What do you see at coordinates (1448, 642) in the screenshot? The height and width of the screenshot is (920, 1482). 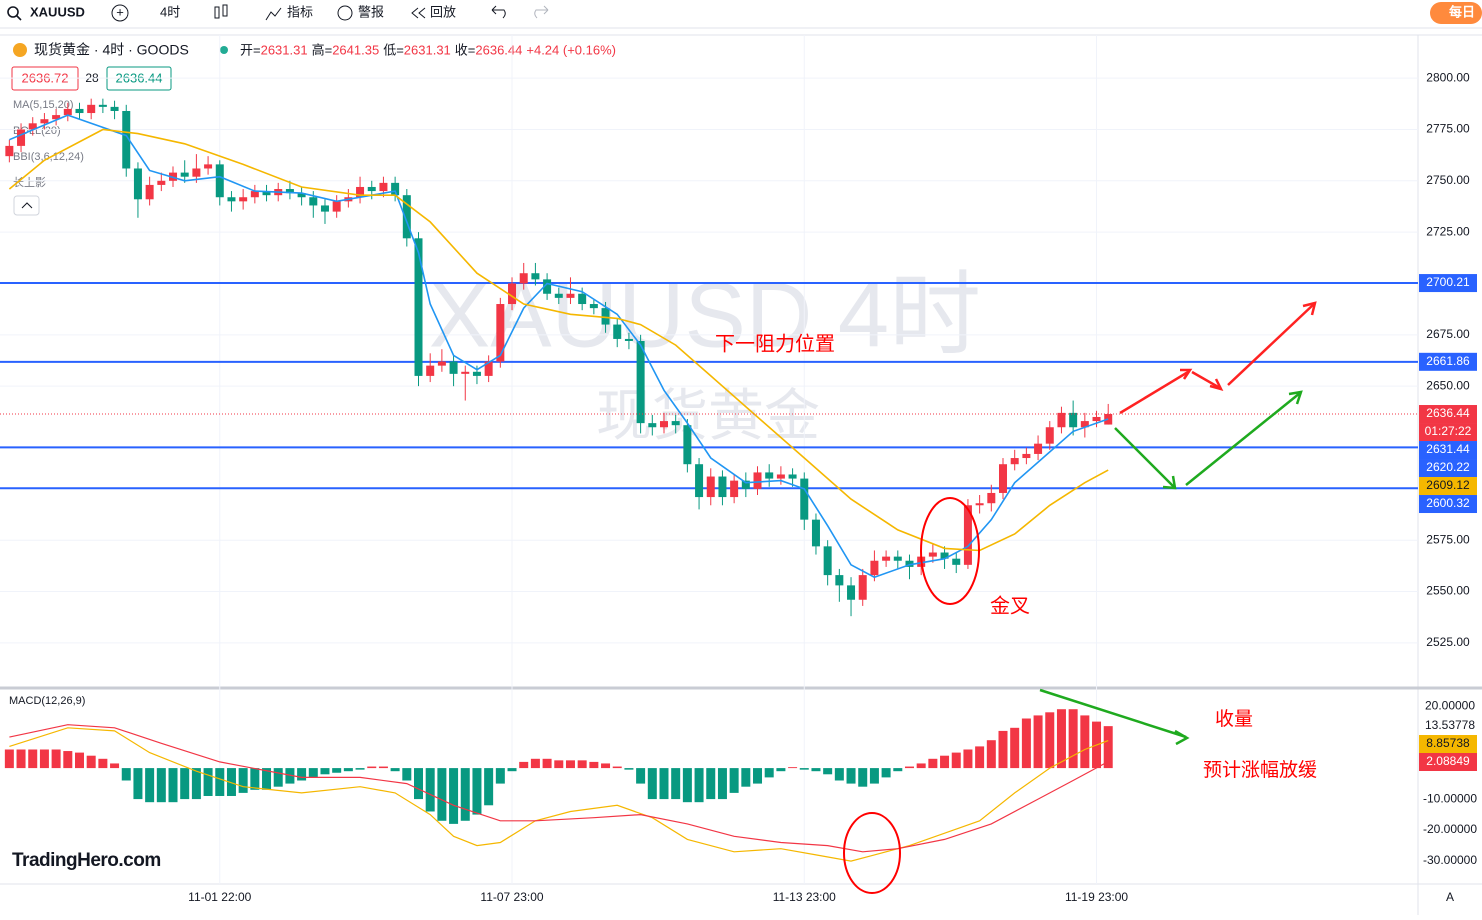 I see `y-tick-label: 2525.00` at bounding box center [1448, 642].